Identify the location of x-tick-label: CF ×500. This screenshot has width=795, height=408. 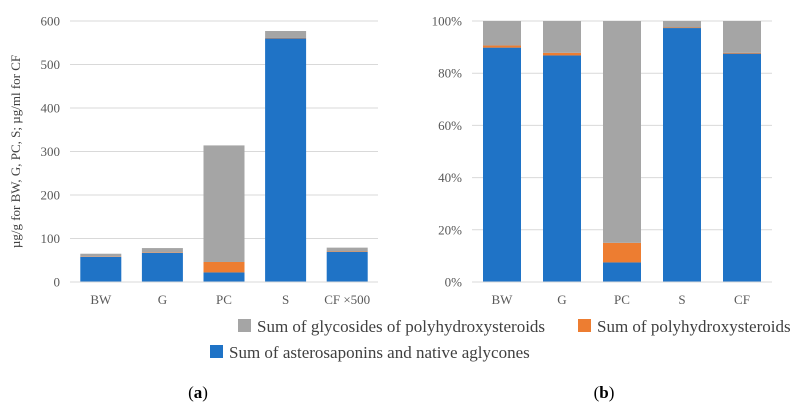
(347, 299).